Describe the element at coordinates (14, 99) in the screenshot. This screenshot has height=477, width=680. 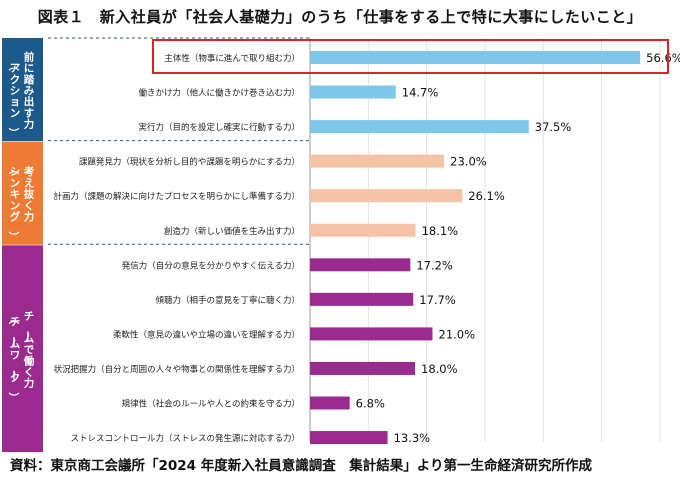
I see `group-label-action-sub: （アクション）` at that location.